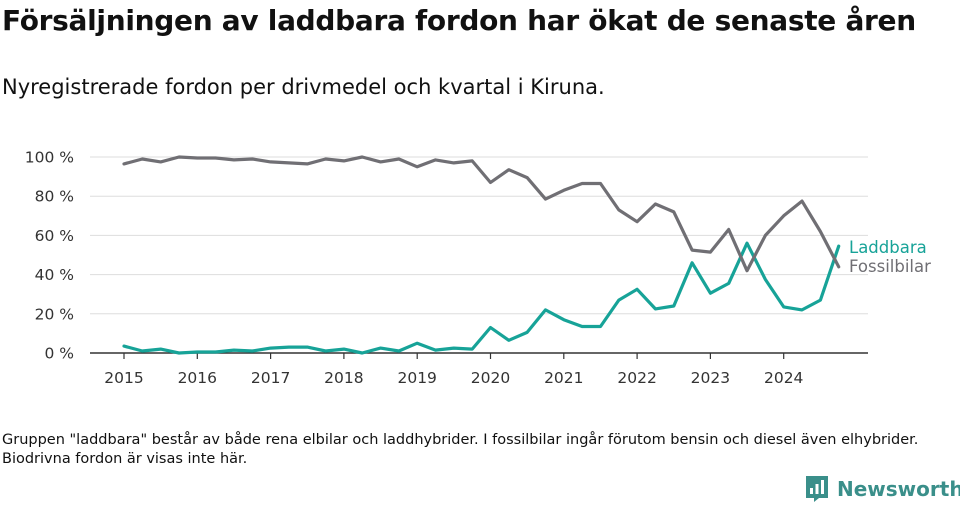 Image resolution: width=960 pixels, height=505 pixels. I want to click on x-tick-label: 2024, so click(783, 378).